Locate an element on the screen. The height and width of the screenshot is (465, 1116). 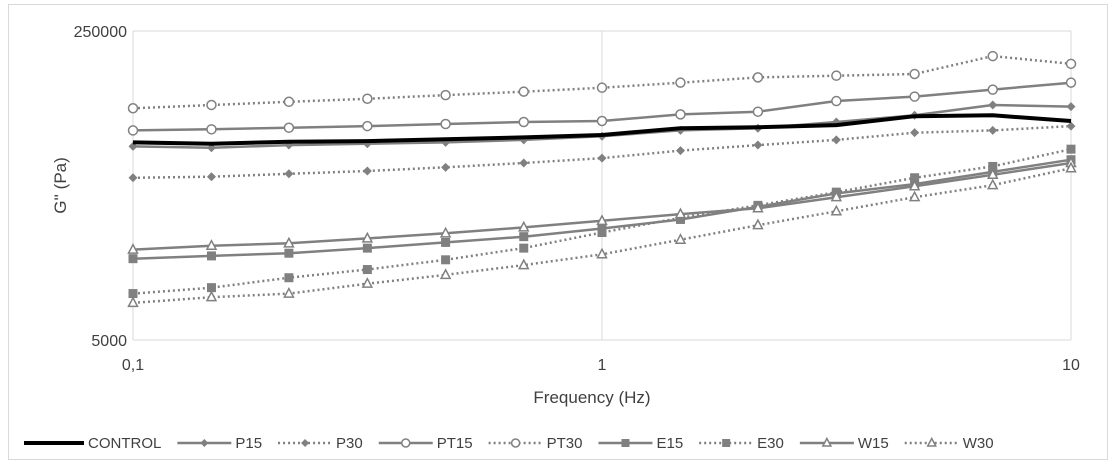
legend: CONTROL P15 P30 PT15 PT30 E15 E30 W15 W30 is located at coordinates (509, 443).